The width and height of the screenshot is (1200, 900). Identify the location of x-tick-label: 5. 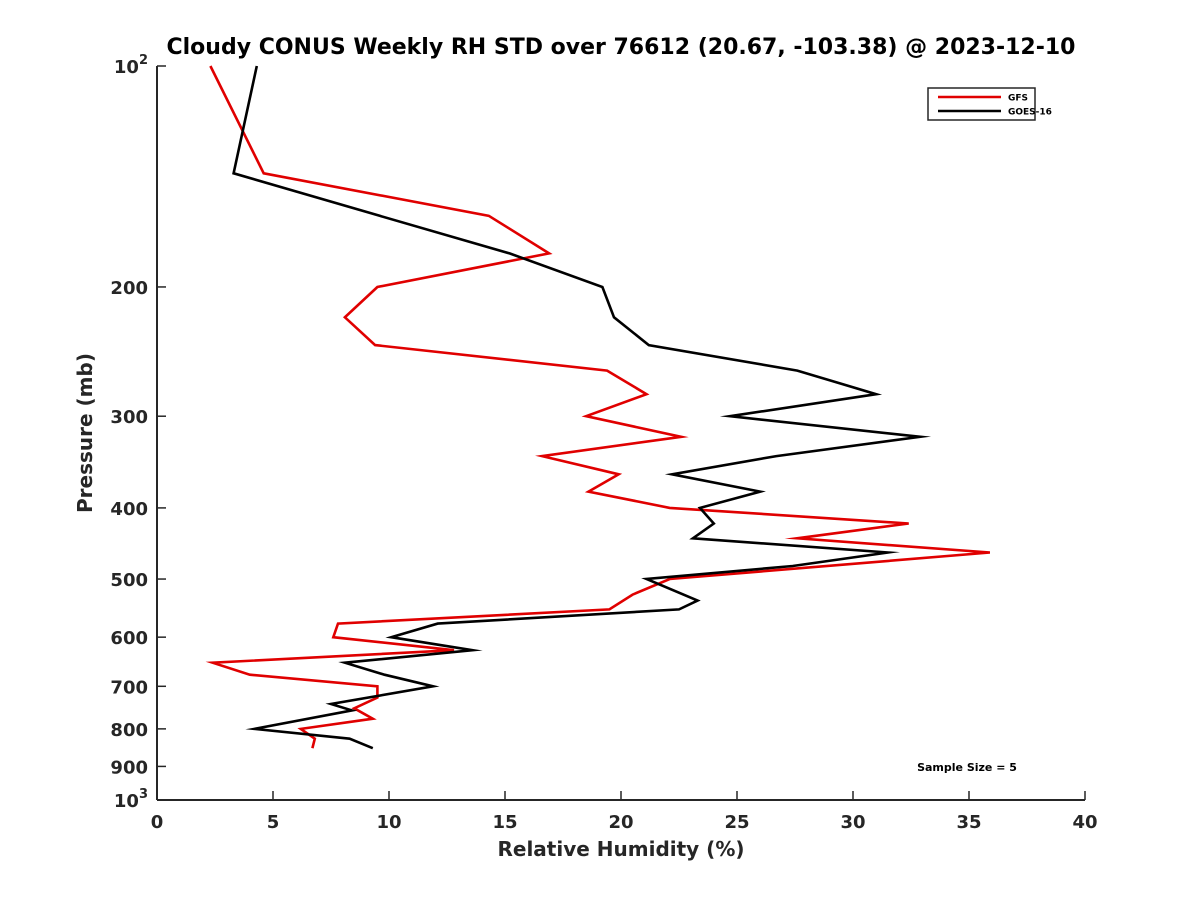
(273, 822).